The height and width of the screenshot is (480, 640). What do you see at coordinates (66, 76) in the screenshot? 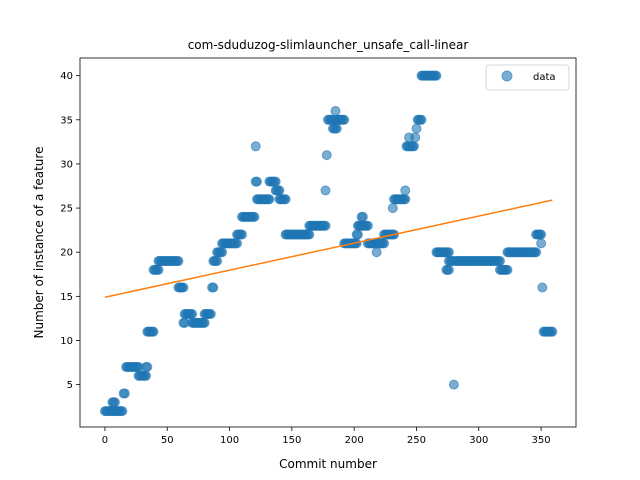
I see `y-tick-label: 40` at bounding box center [66, 76].